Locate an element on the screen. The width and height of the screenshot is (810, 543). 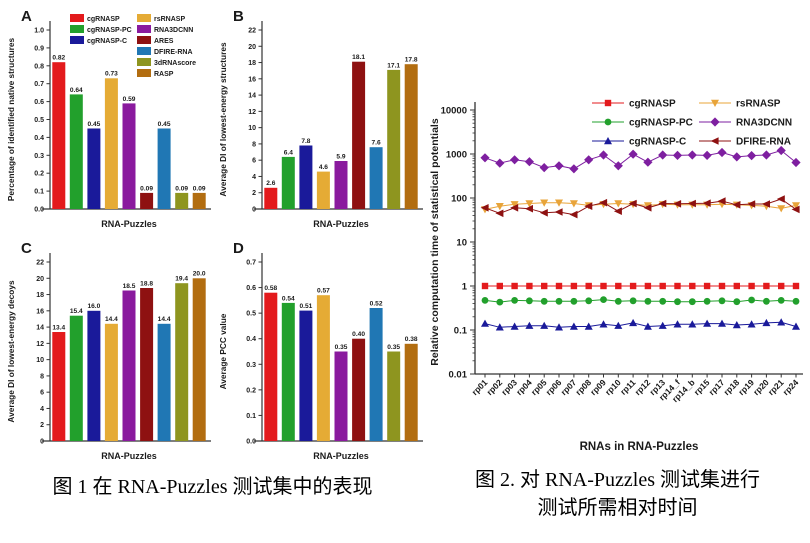
figure2-caption-line2: 测试所需相对时间 is located at coordinates (617, 508).